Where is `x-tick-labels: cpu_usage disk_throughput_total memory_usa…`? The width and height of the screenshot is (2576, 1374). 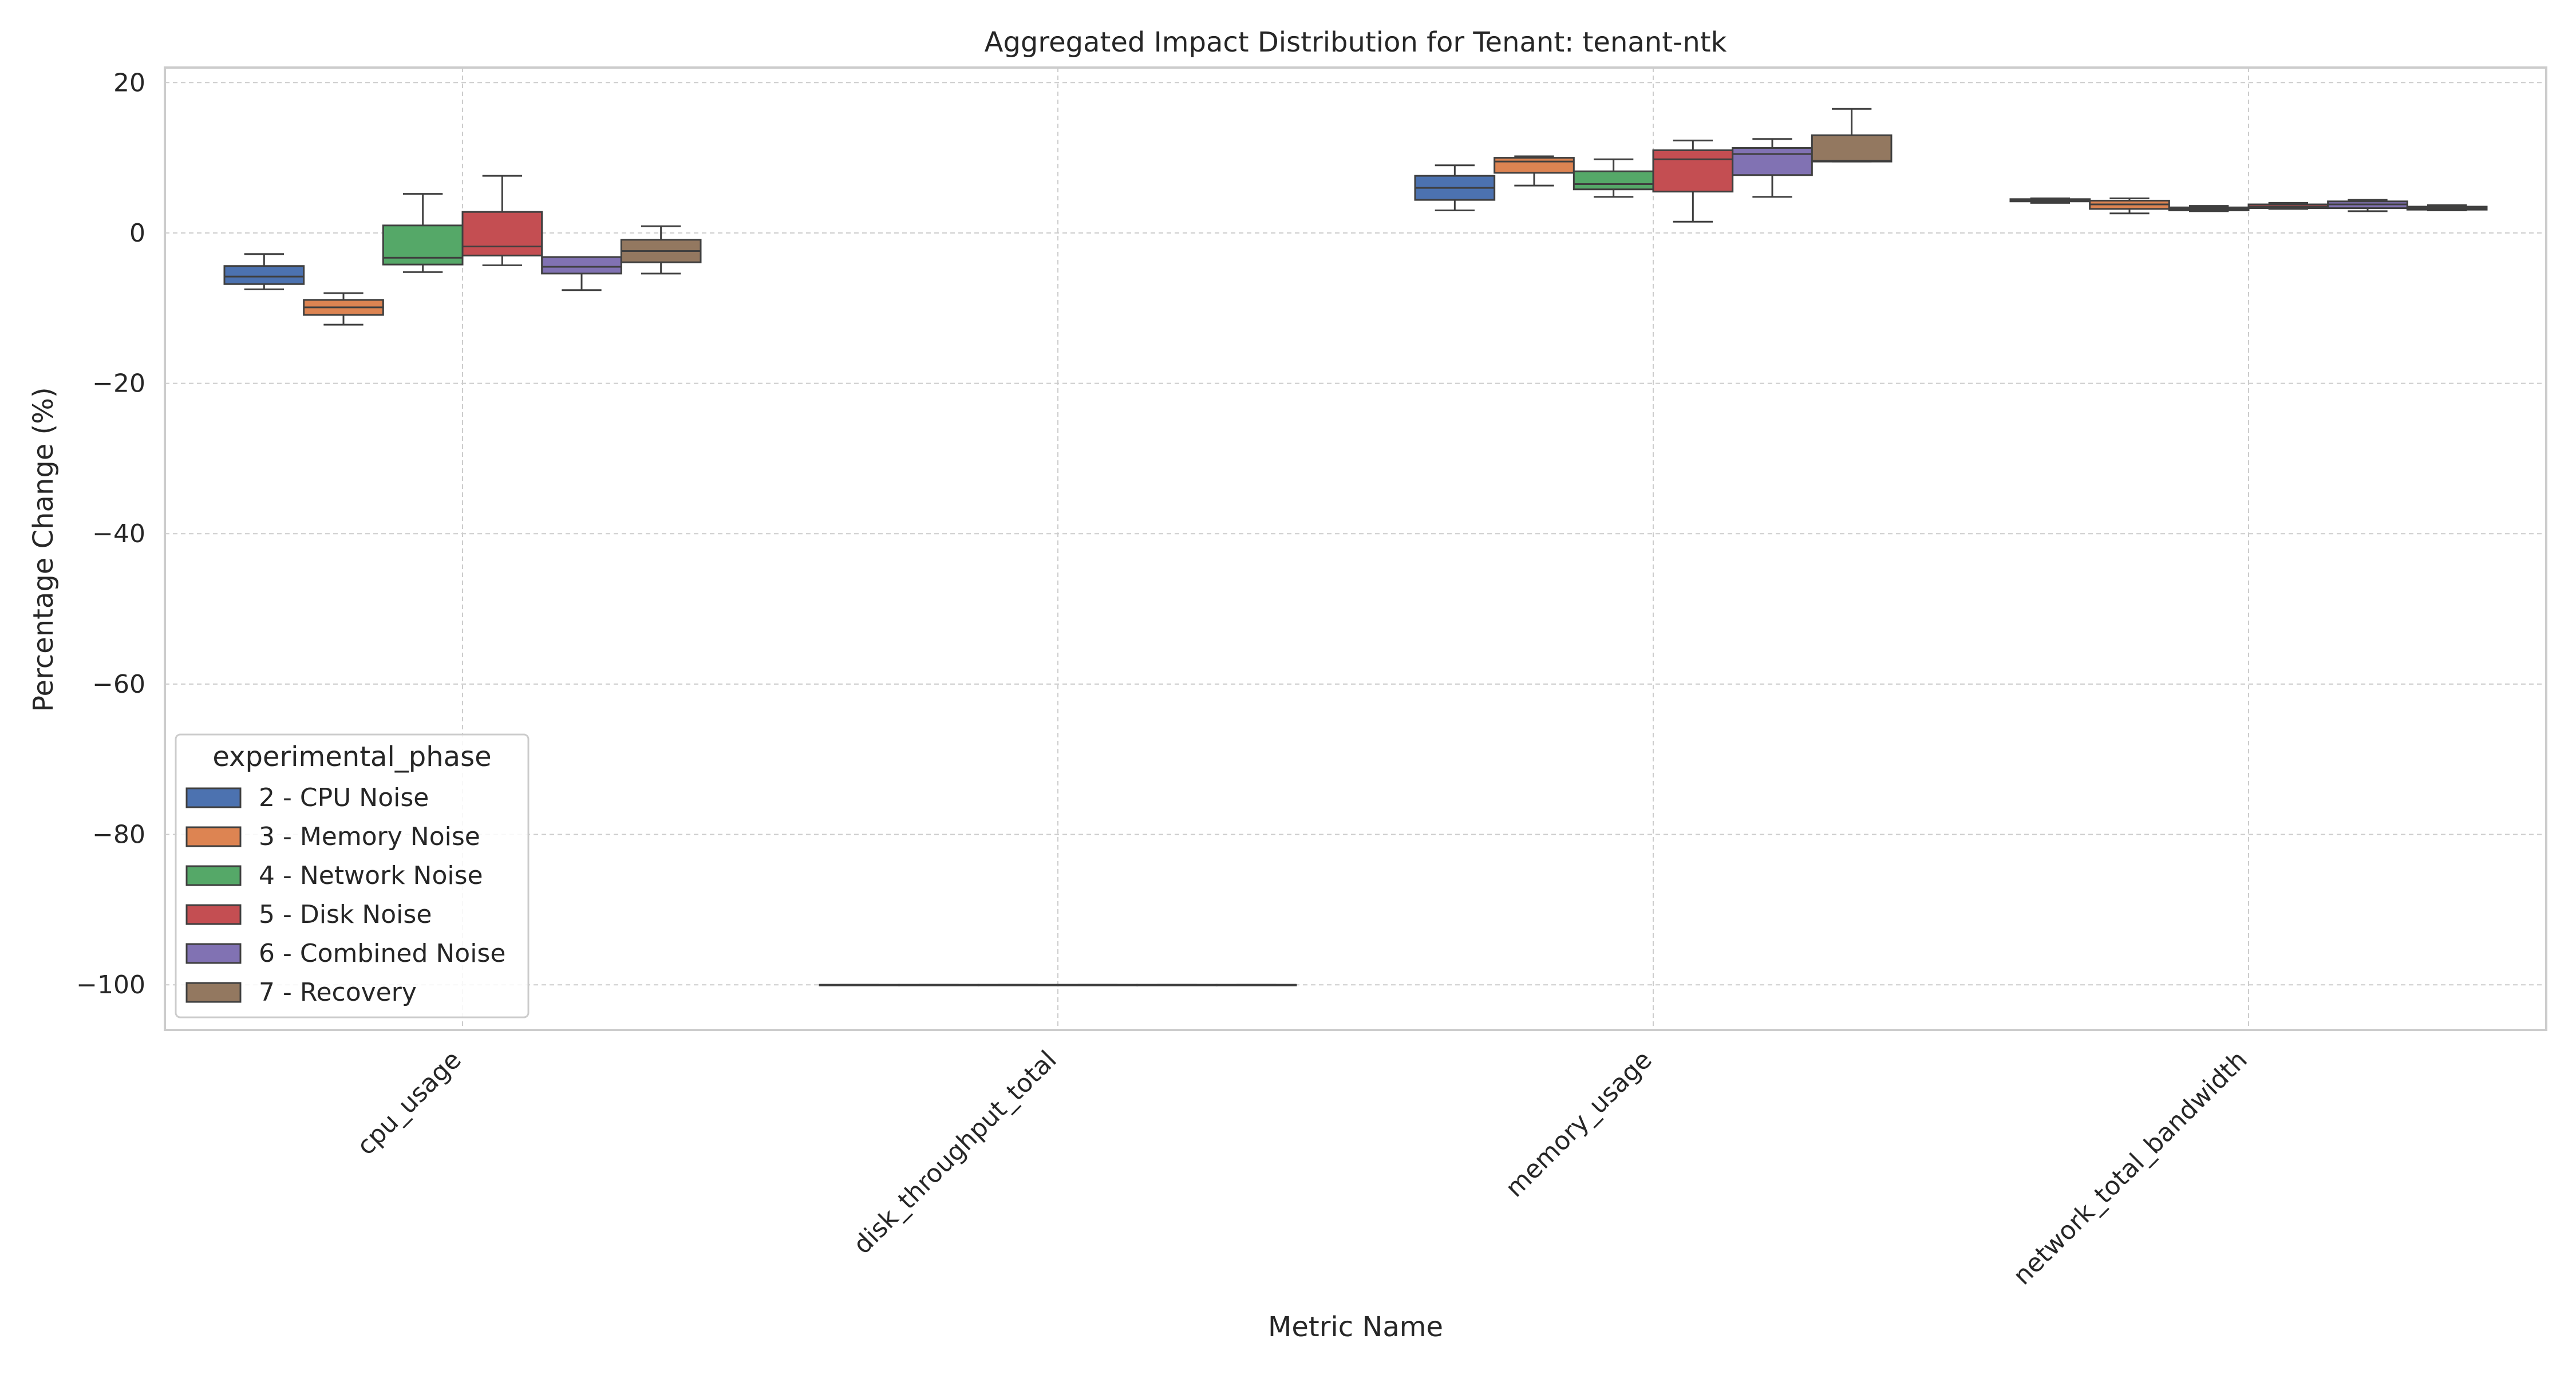
x-tick-labels: cpu_usage disk_throughput_total memory_usa… is located at coordinates (1302, 1168).